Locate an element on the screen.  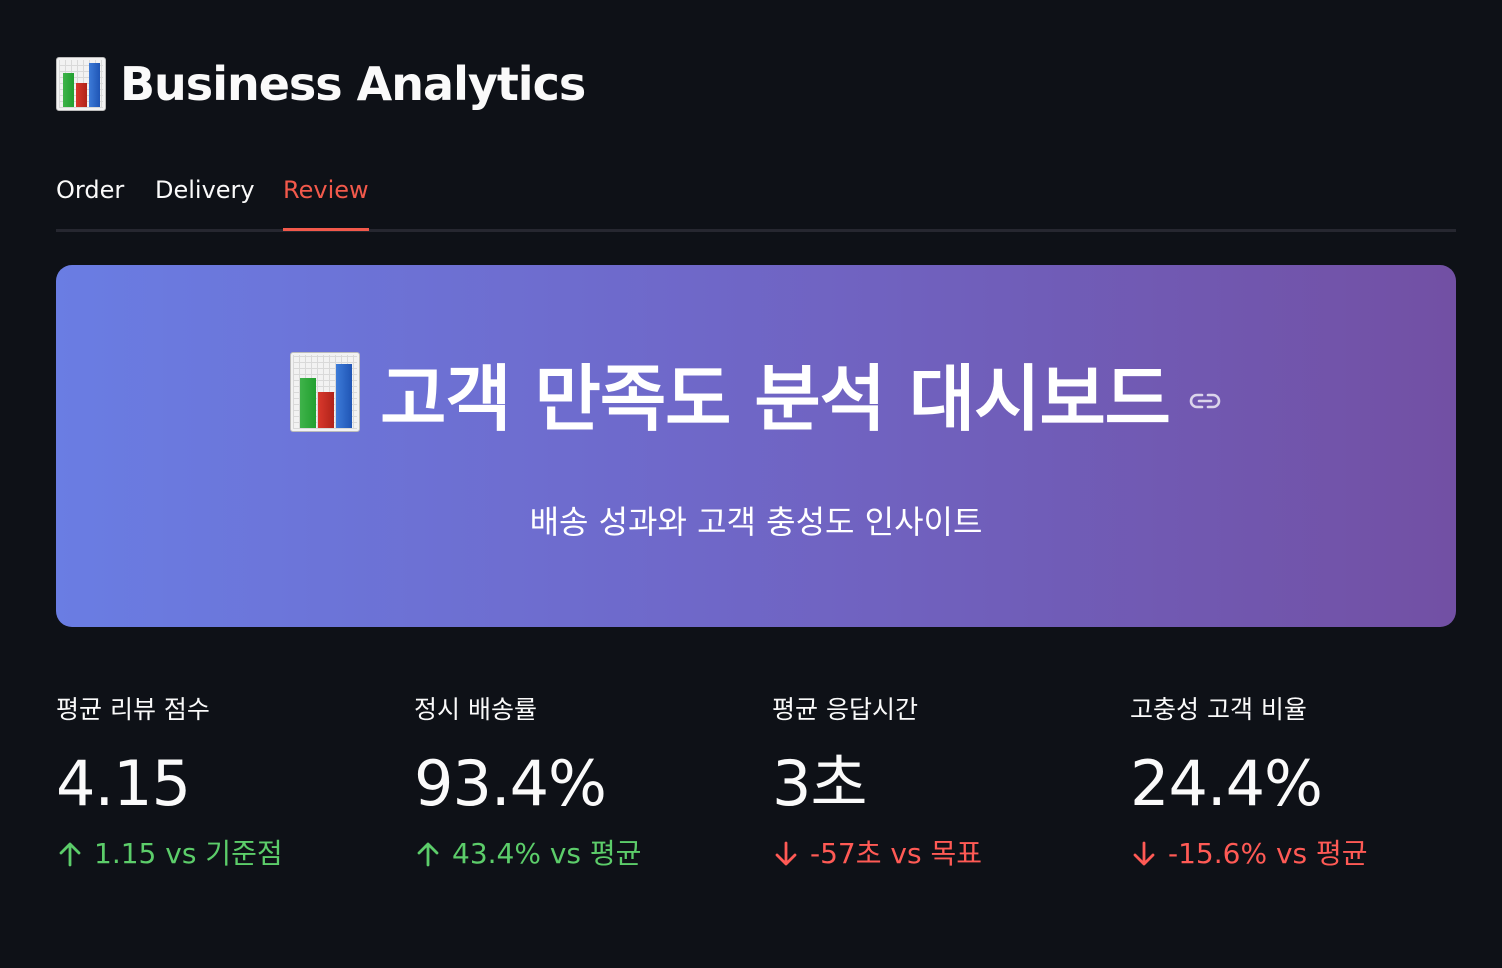
app-header: Business Analytics is located at coordinates (321, 84).